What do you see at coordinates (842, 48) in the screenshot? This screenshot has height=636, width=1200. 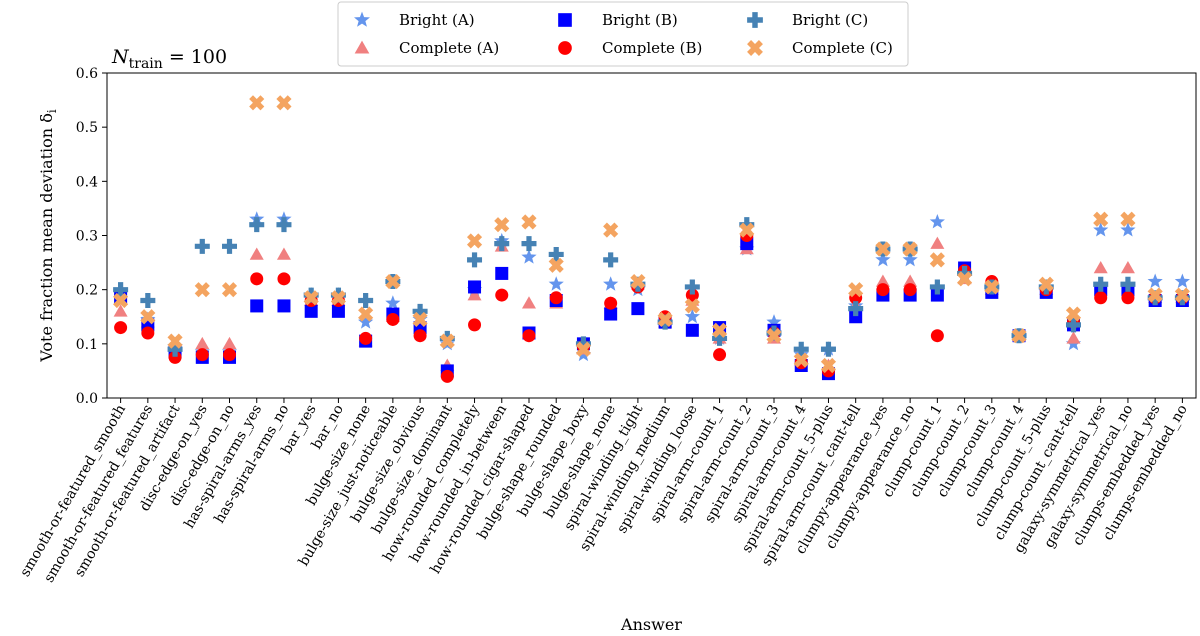 I see `legend-label: Complete (C)` at bounding box center [842, 48].